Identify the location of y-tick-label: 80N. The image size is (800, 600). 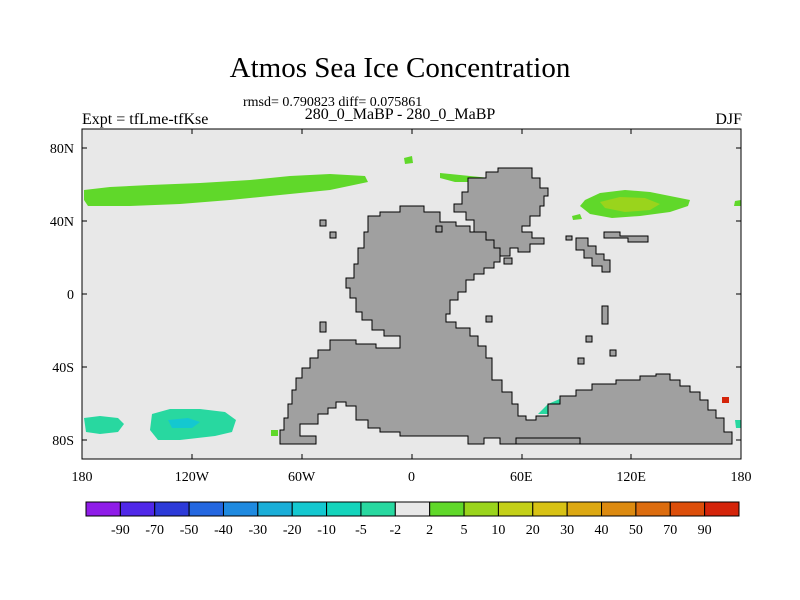
(62, 149).